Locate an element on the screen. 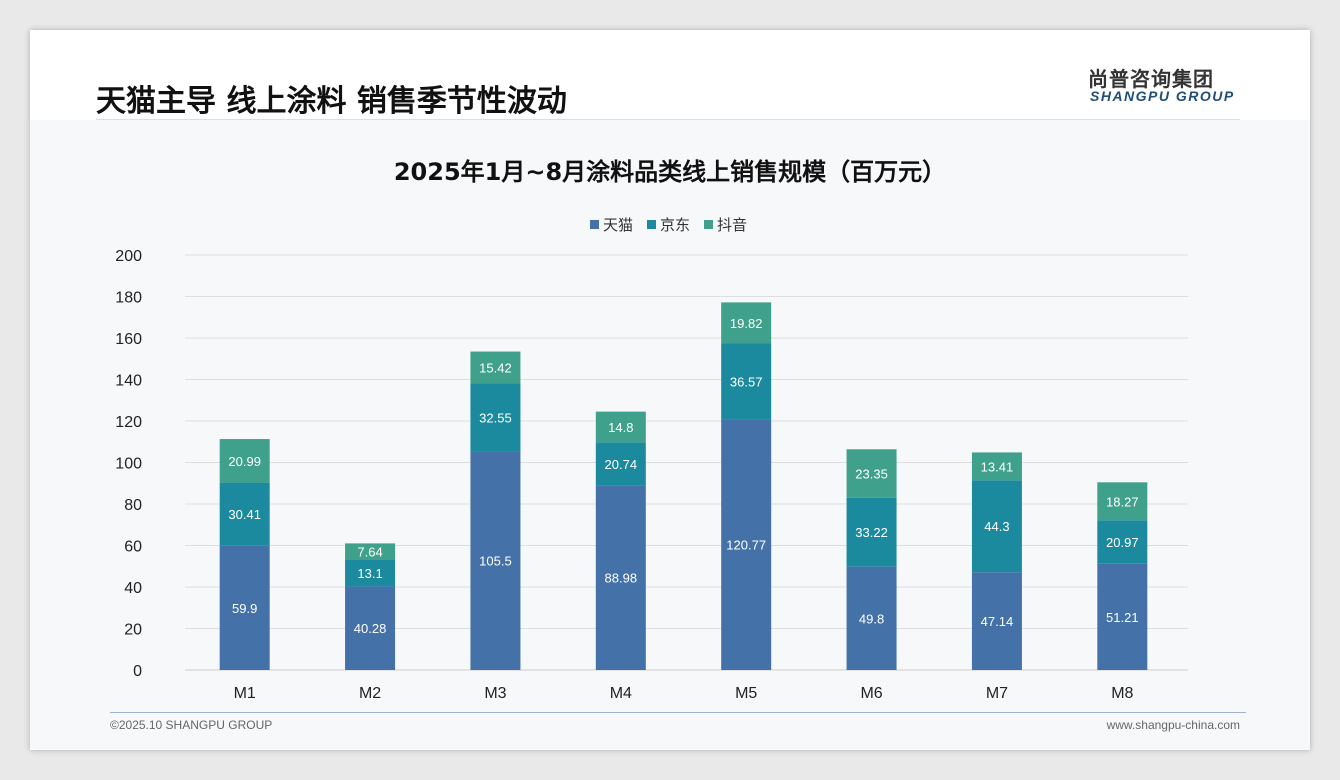  data-label: 13.1 is located at coordinates (369, 573).